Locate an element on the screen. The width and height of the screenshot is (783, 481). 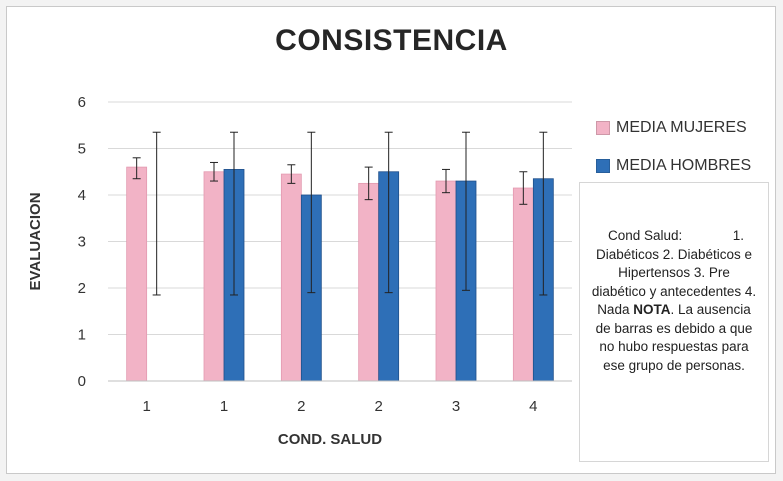
legend-item-hombres: MEDIA HOMBRES is located at coordinates (673, 166).